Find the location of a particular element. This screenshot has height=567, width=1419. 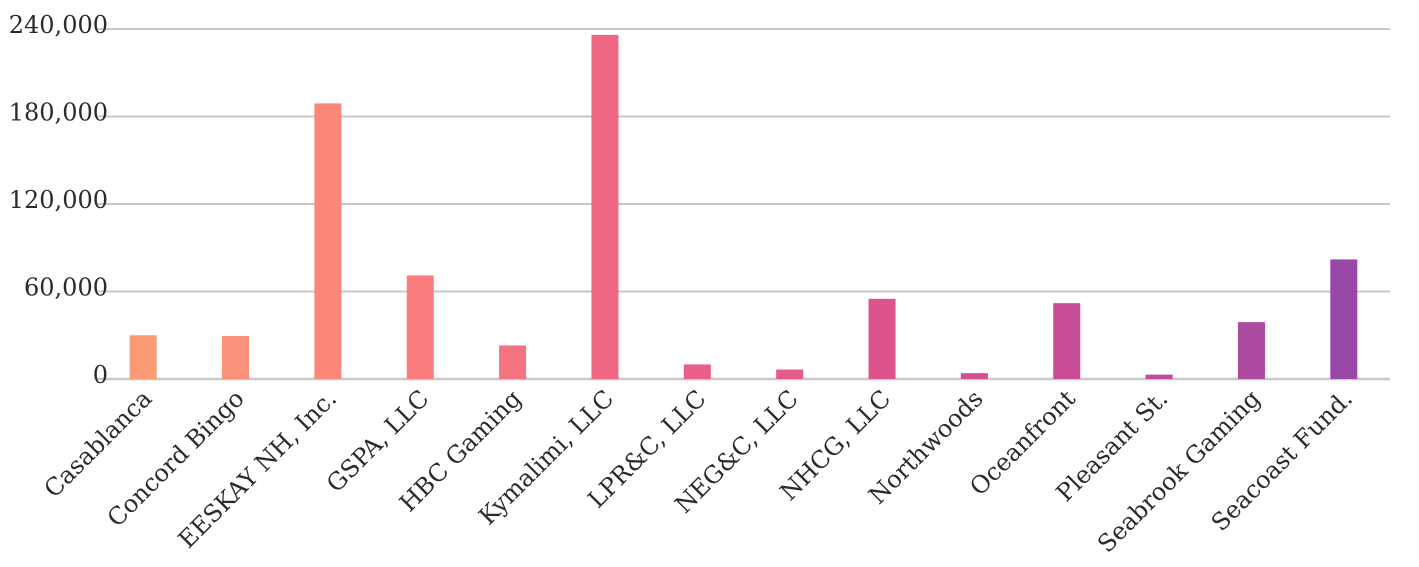

y-axis-tick-labels: 0 60,000 120,000 180,000 240,000 is located at coordinates (58, 200).